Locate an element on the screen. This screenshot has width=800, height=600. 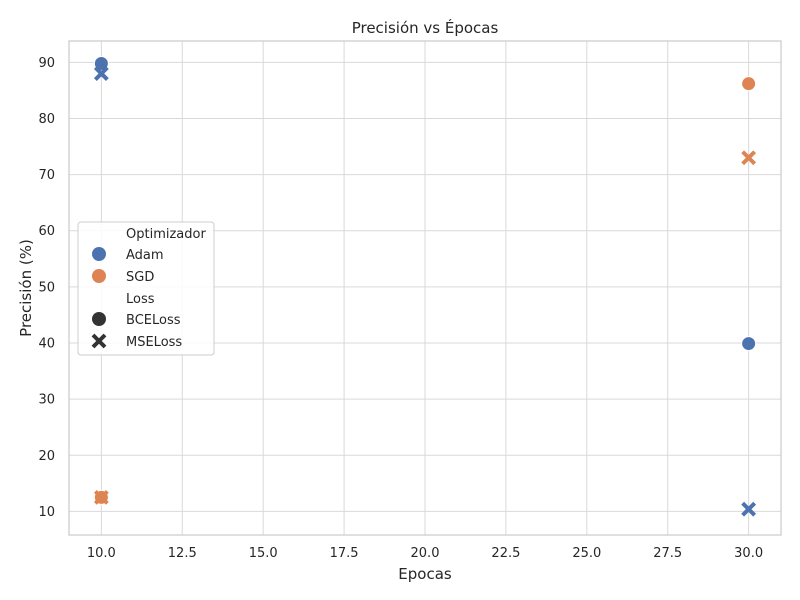
x-tick-label: 17.5 is located at coordinates (344, 553).